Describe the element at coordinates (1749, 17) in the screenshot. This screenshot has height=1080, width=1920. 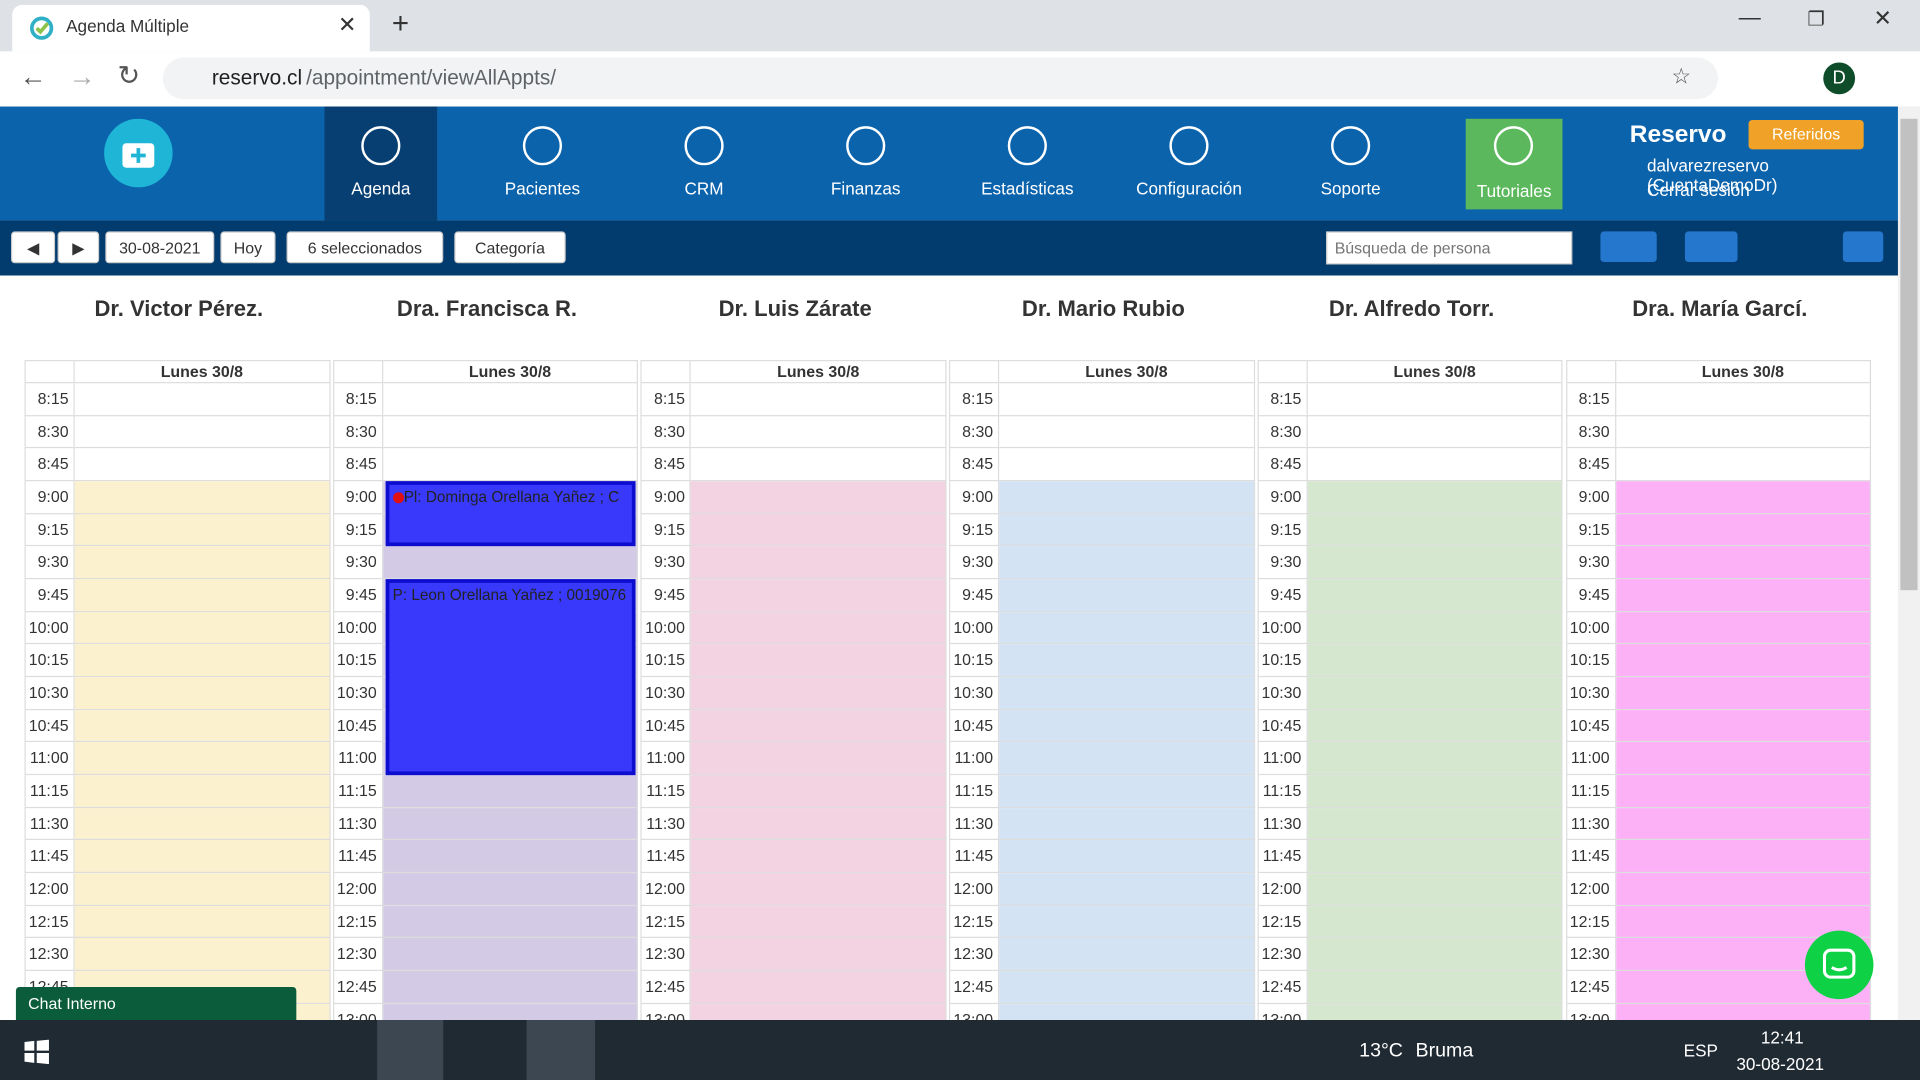
I see `minimize: —` at that location.